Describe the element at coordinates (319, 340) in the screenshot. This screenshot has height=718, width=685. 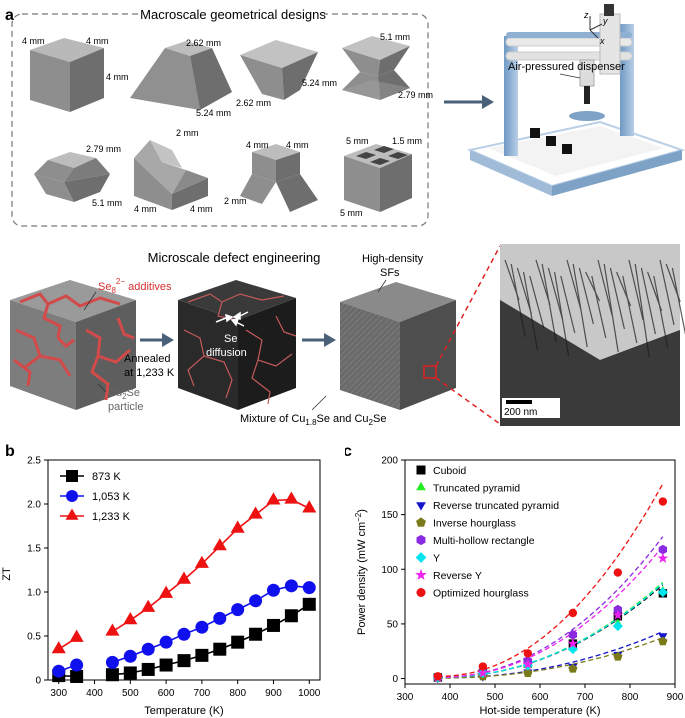
I see `arrow-to-sfs` at that location.